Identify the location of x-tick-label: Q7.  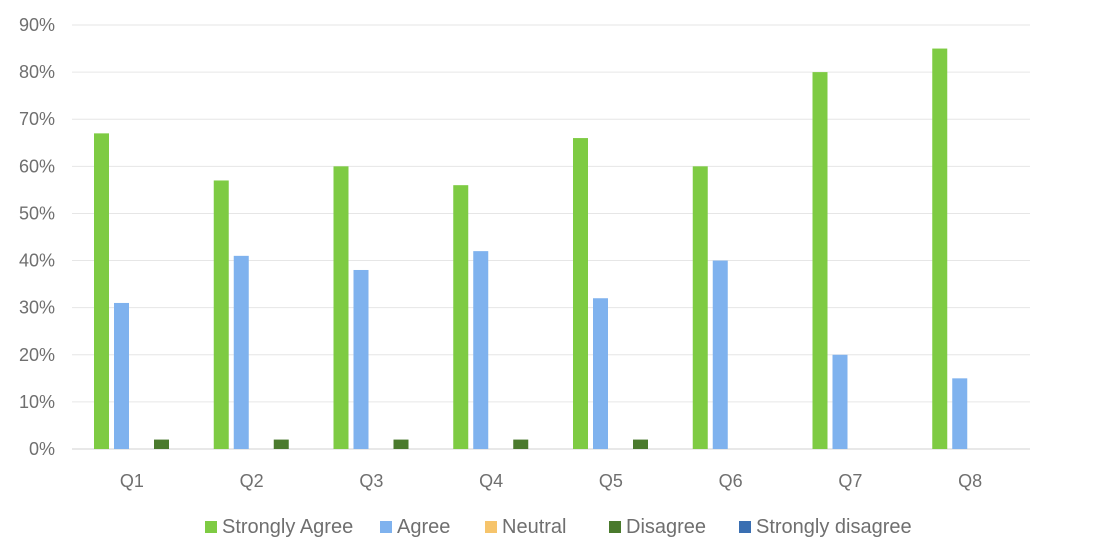
(850, 481).